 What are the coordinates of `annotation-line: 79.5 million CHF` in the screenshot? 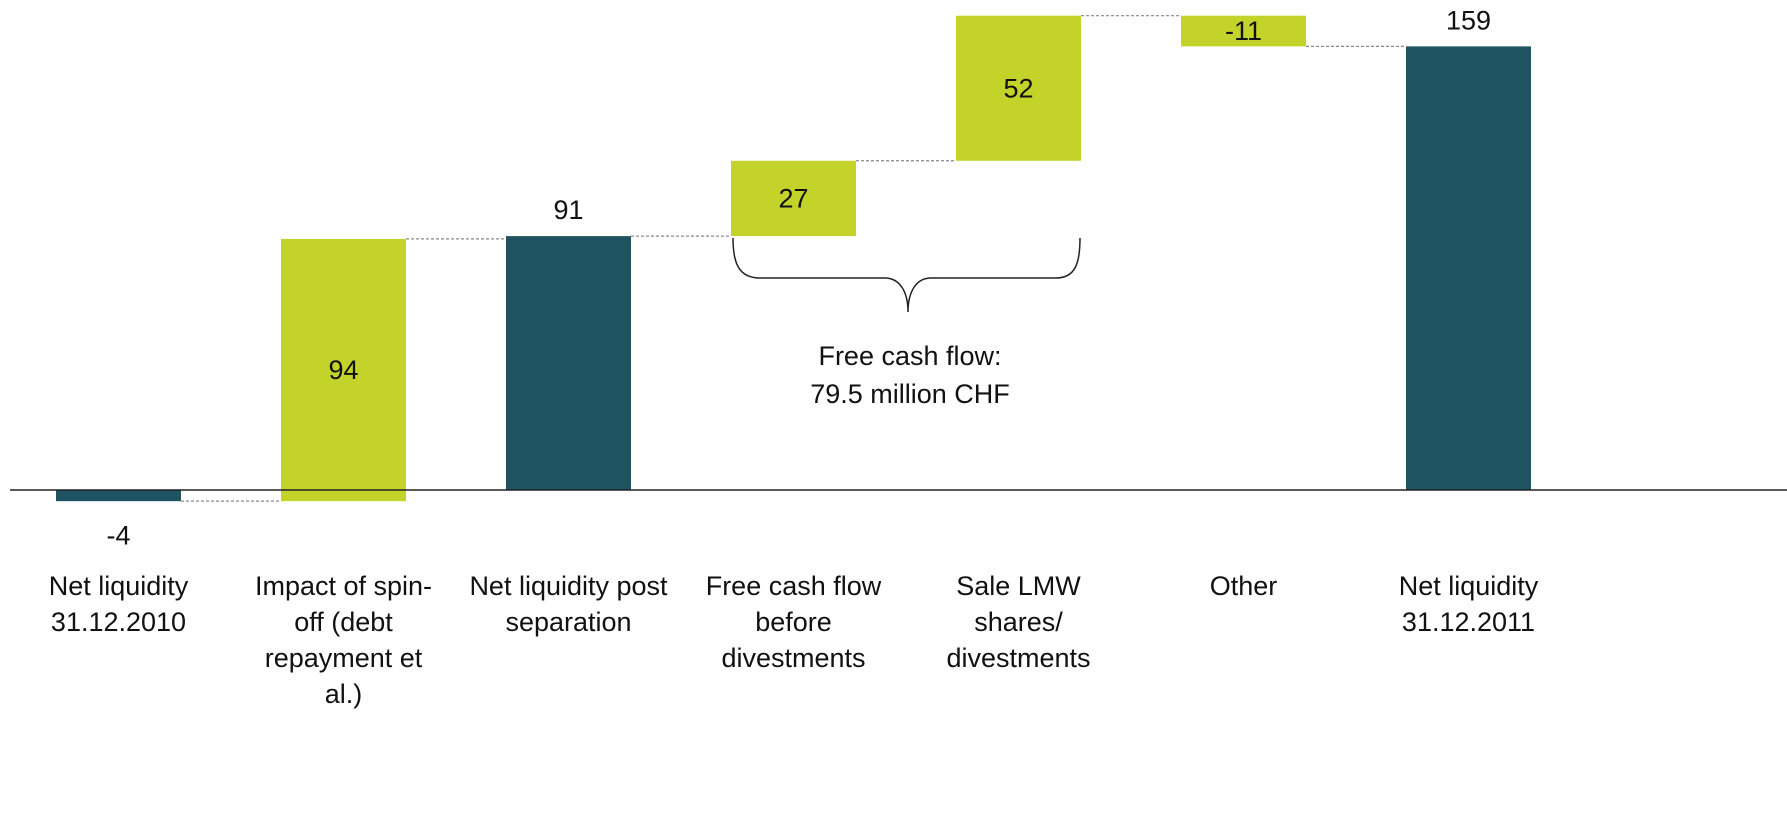 It's located at (910, 394).